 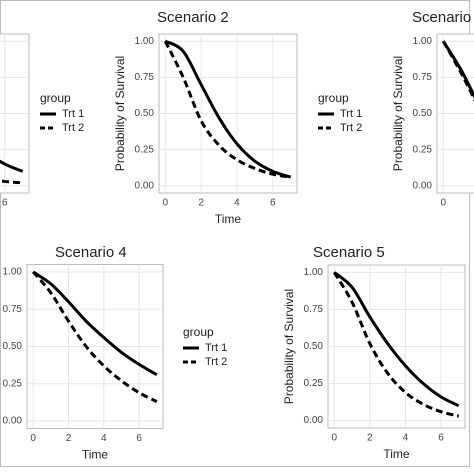 I want to click on panel-title: Scenario 3, so click(x=443, y=17).